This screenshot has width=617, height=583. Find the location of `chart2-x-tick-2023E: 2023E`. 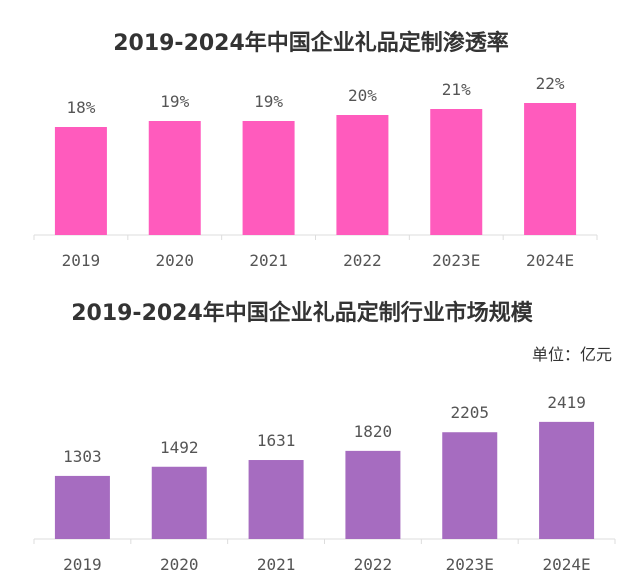

chart2-x-tick-2023E: 2023E is located at coordinates (470, 564).